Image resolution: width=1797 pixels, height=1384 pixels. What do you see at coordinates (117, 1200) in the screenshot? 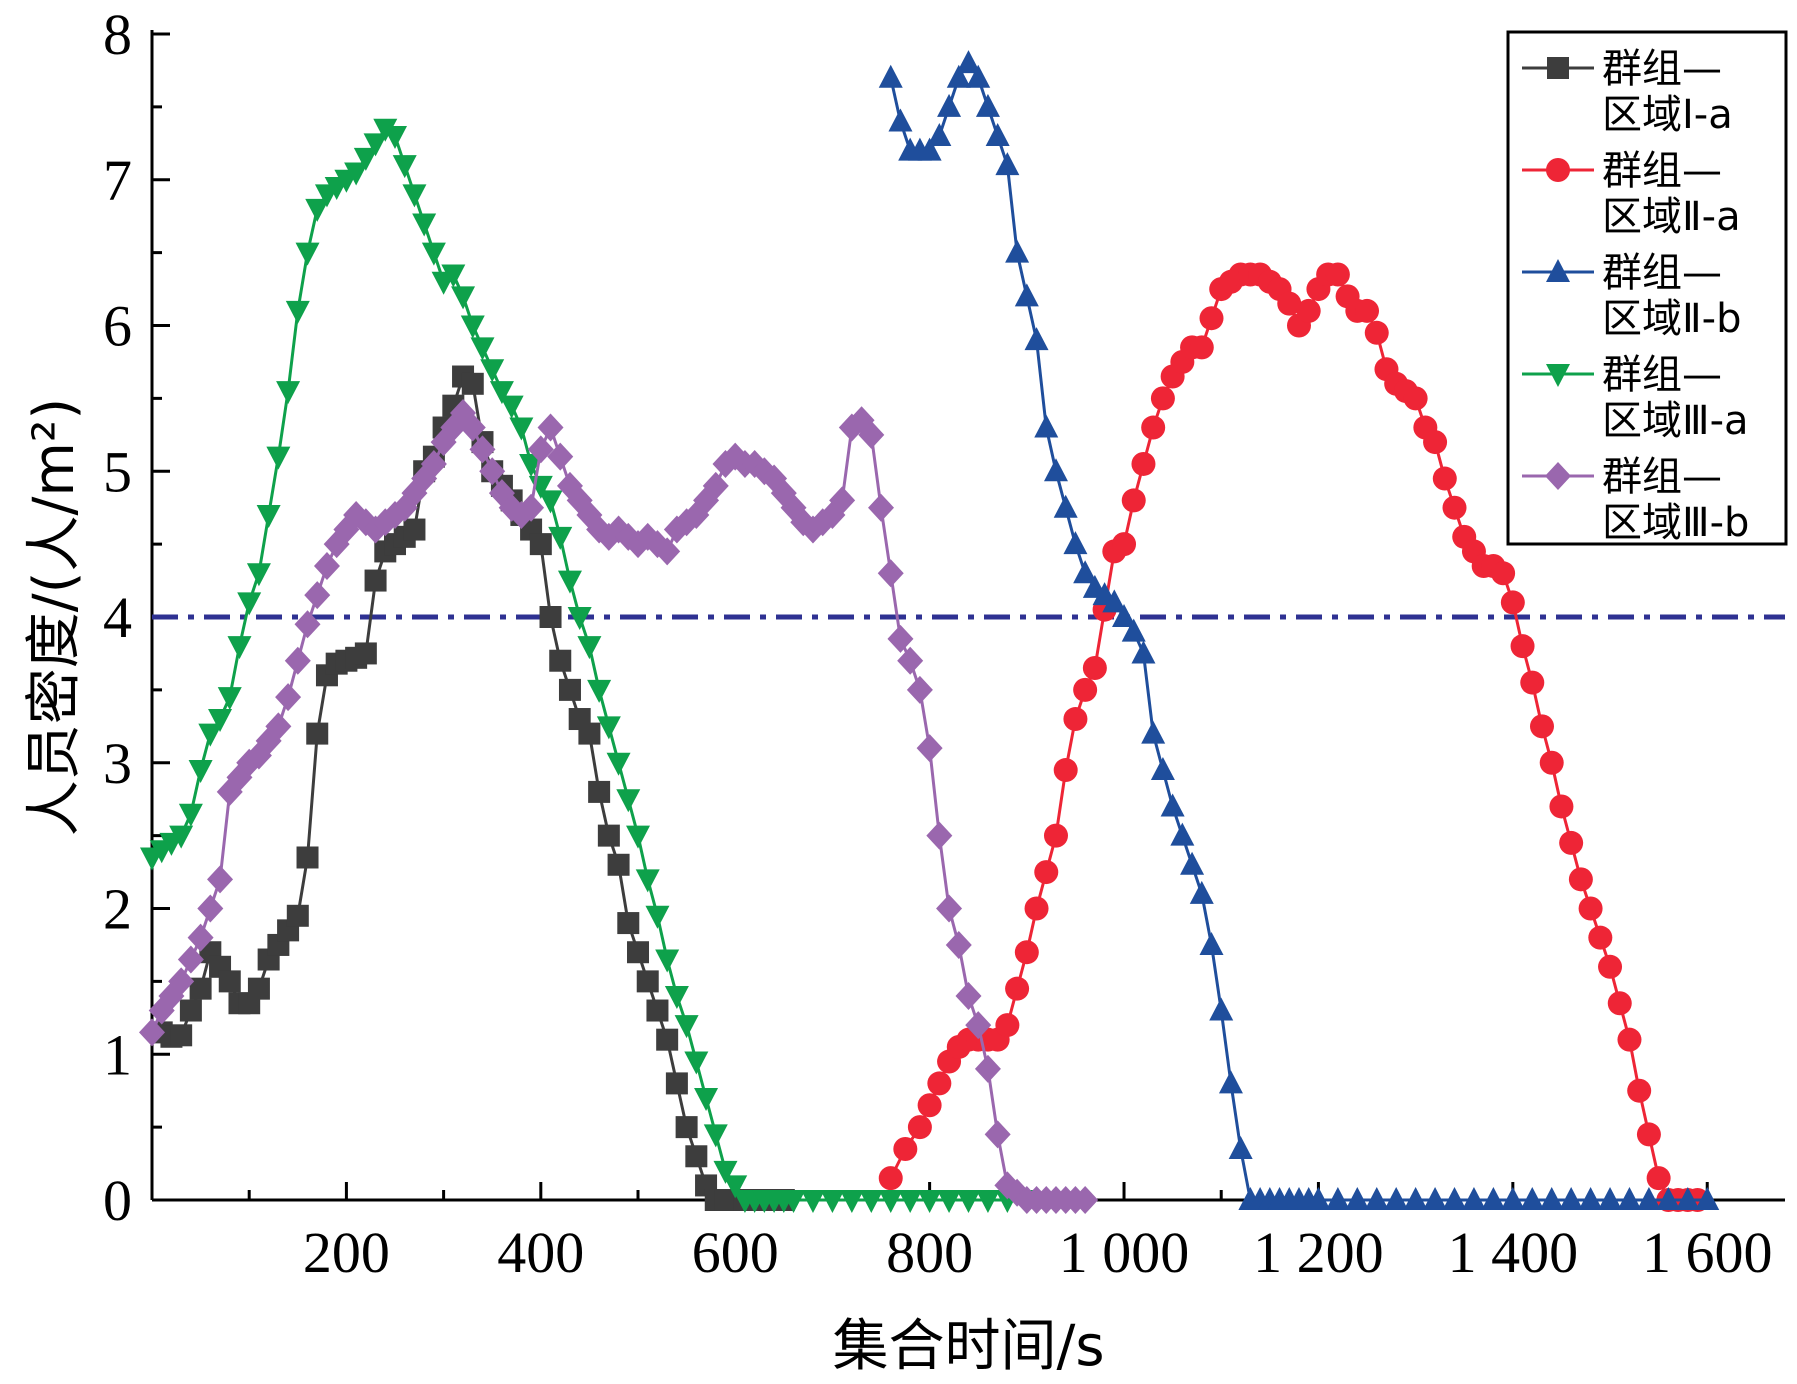
I see `y-tick-label: 0` at bounding box center [117, 1200].